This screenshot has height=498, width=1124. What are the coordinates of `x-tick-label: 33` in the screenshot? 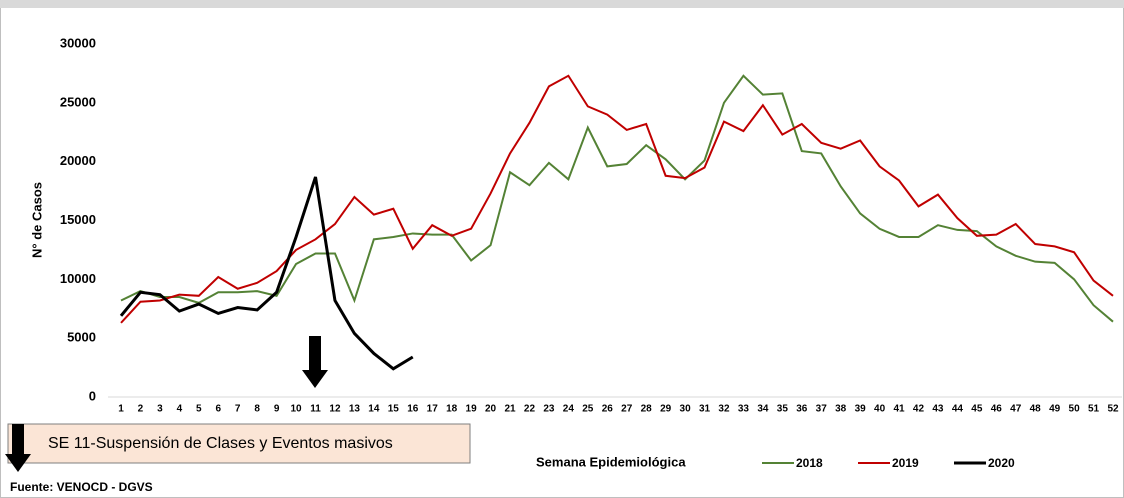 It's located at (744, 409).